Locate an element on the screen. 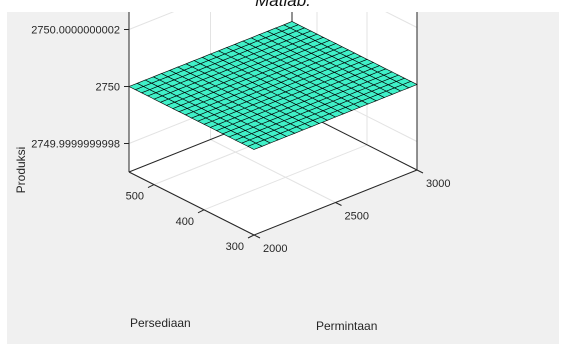 Image resolution: width=566 pixels, height=347 pixels. x-tick-label: 3000 is located at coordinates (438, 184).